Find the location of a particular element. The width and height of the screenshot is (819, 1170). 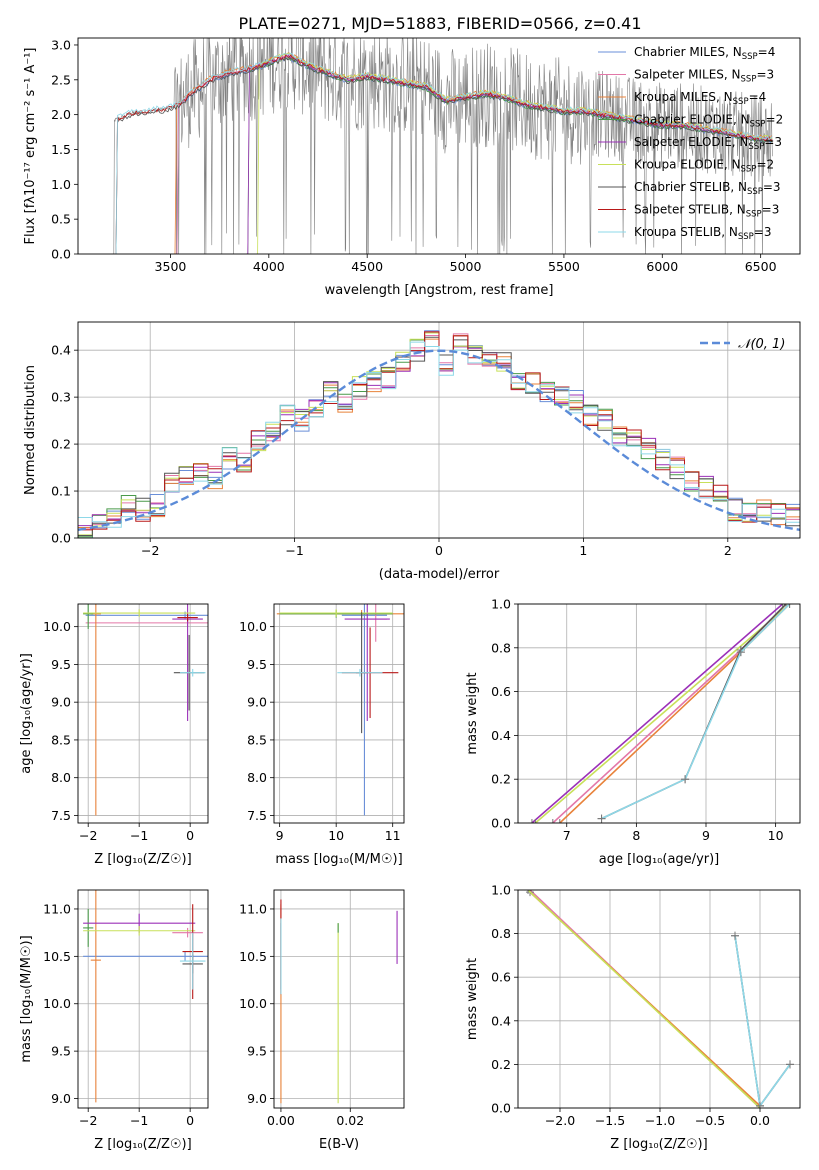

data-spectrum is located at coordinates (442, 146).